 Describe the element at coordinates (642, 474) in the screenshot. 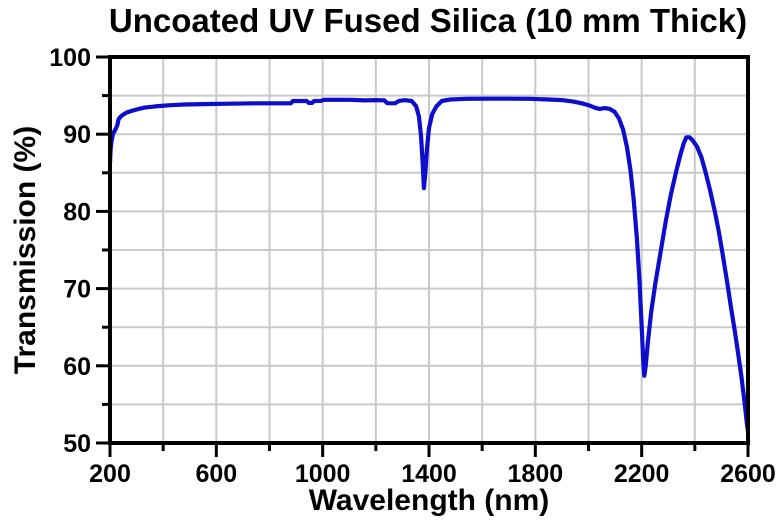

I see `x-tick-label: 2200` at that location.